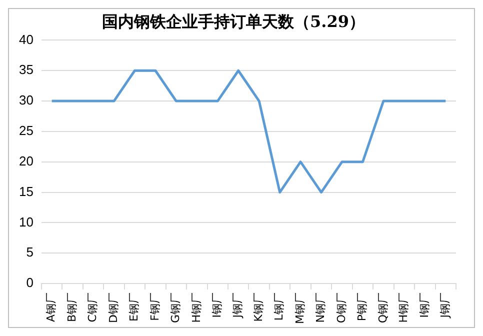 This screenshot has height=336, width=483. Describe the element at coordinates (26, 222) in the screenshot. I see `y-tick-label: 10` at that location.